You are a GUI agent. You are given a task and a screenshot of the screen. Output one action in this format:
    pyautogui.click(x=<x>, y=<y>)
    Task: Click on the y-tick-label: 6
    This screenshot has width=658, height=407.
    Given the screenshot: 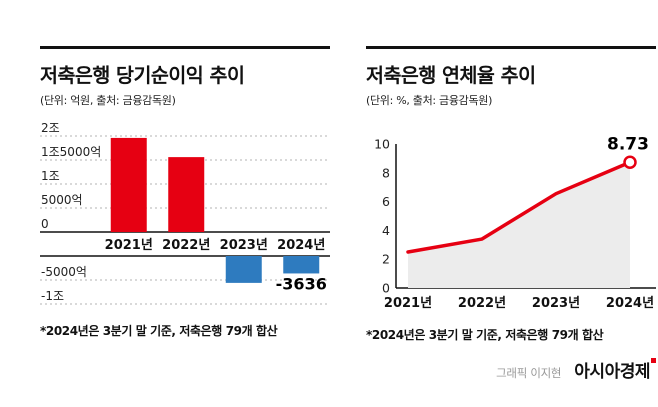 What is the action you would take?
    pyautogui.click(x=386, y=201)
    